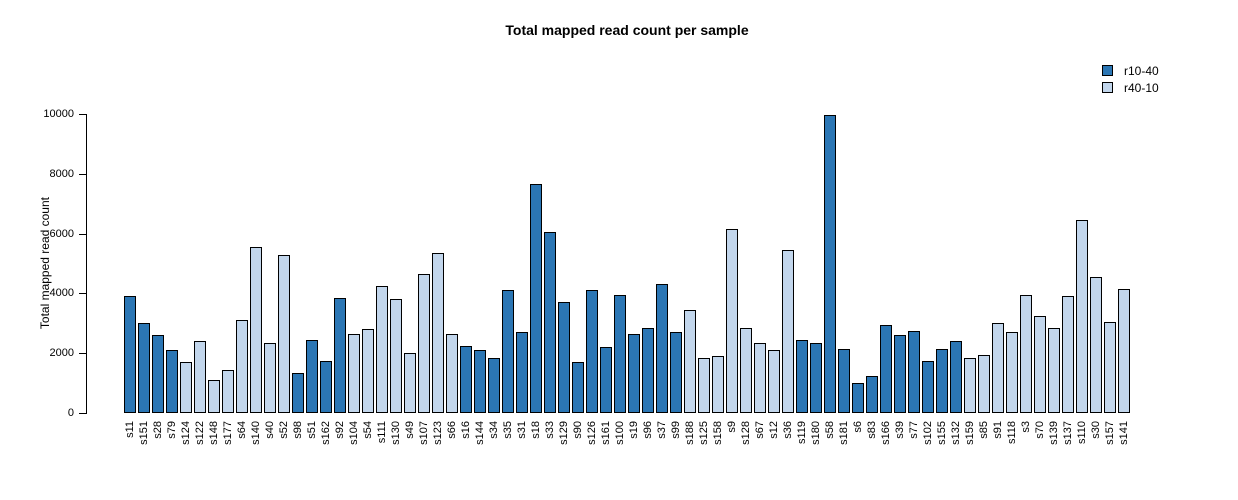 The width and height of the screenshot is (1238, 500). What do you see at coordinates (1110, 367) in the screenshot?
I see `bar-s157` at bounding box center [1110, 367].